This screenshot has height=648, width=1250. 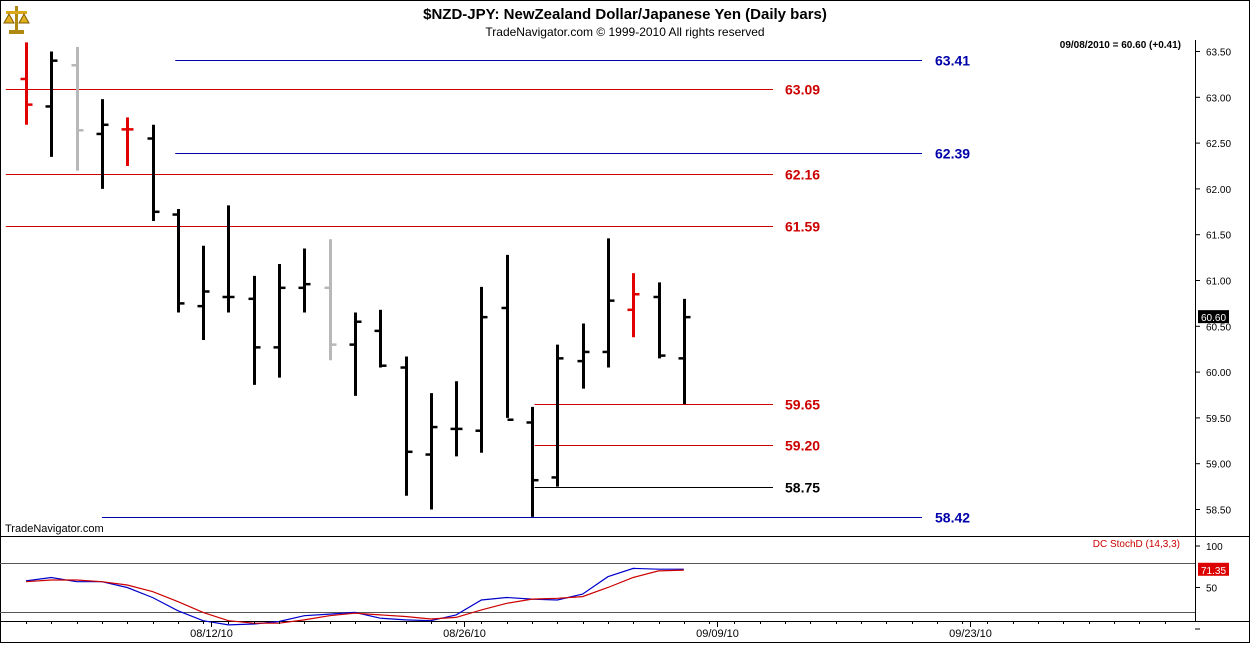 I want to click on price-last-value-marker: 60.60, so click(x=1213, y=317).